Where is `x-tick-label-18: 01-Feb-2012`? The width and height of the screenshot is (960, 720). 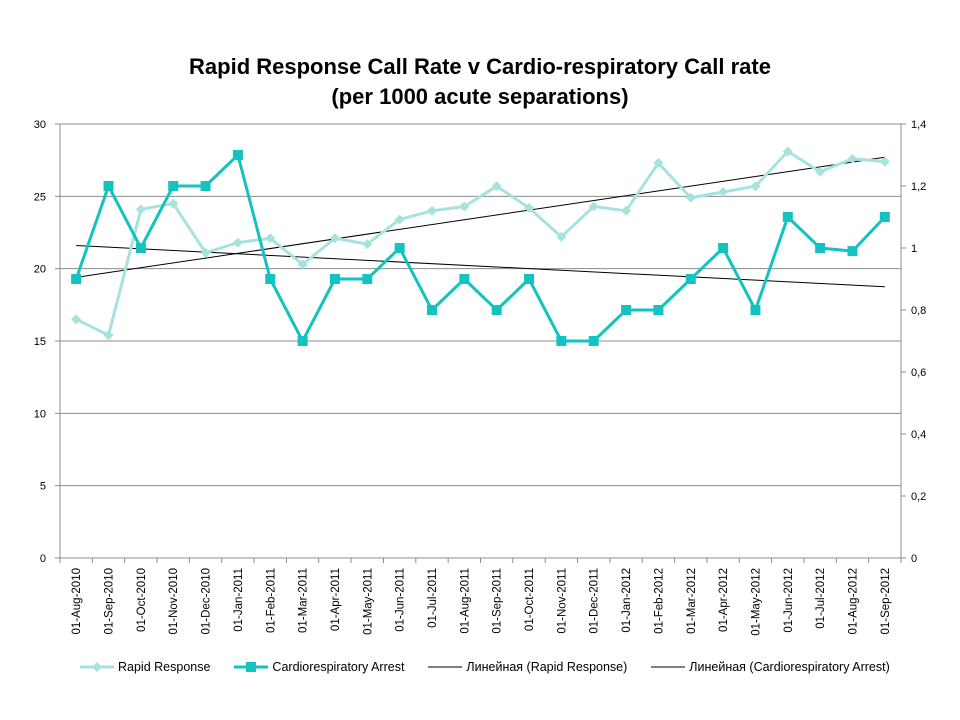
x-tick-label-18: 01-Feb-2012 is located at coordinates (659, 601).